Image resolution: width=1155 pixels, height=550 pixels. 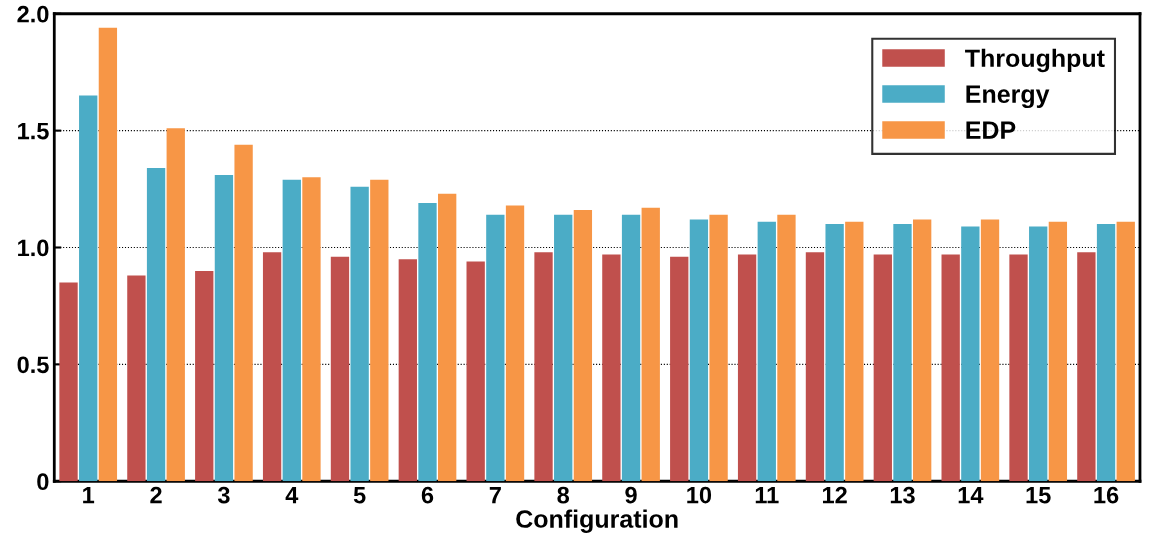 What do you see at coordinates (631, 495) in the screenshot?
I see `x-tick-label: 9` at bounding box center [631, 495].